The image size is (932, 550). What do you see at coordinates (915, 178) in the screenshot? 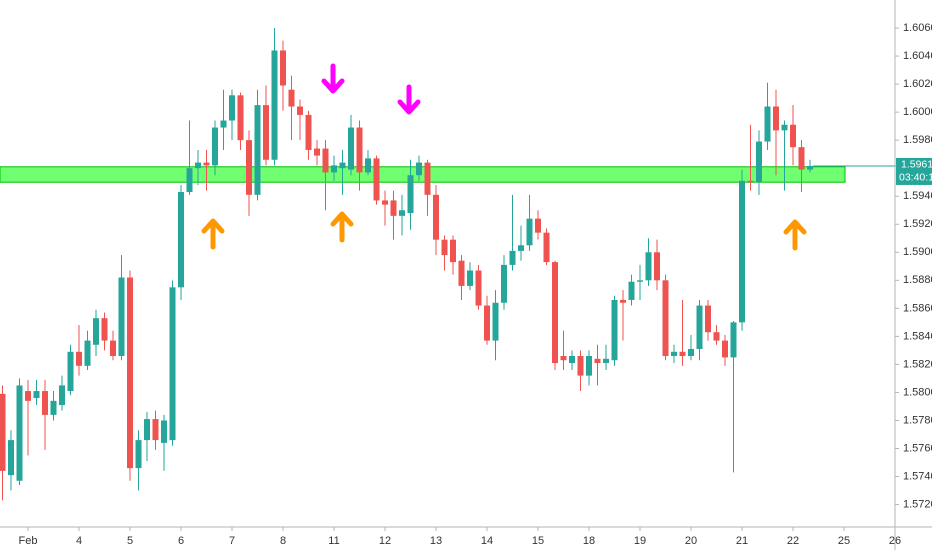
I see `countdown-label: 03:40:15` at bounding box center [915, 178].